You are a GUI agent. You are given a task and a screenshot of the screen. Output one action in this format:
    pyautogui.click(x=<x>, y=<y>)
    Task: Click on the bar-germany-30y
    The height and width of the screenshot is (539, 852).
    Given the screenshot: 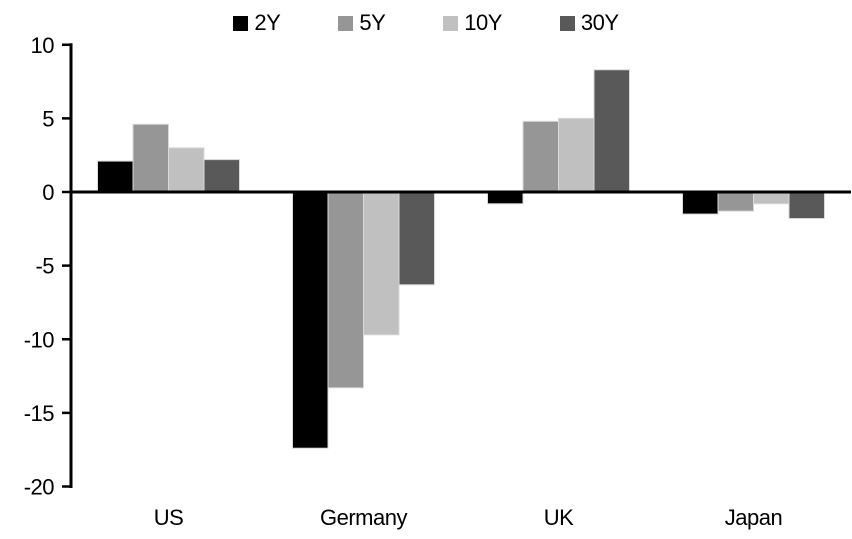 What is the action you would take?
    pyautogui.click(x=416, y=238)
    